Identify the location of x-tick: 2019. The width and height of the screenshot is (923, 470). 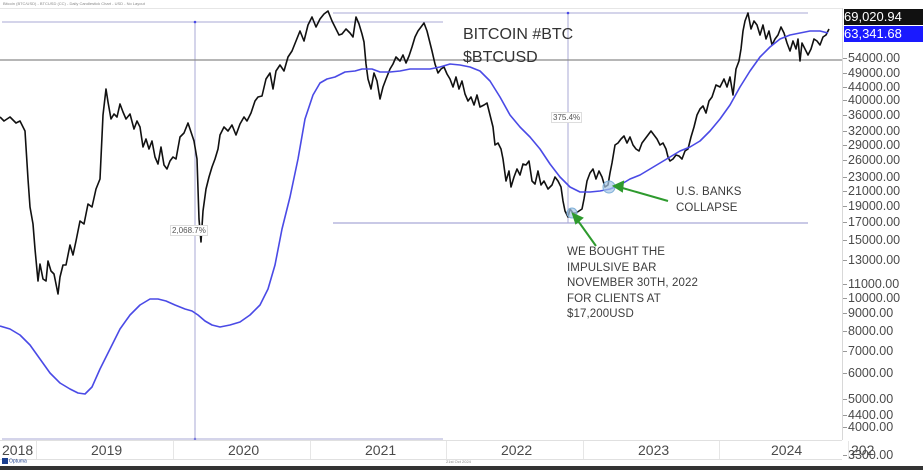
(107, 450).